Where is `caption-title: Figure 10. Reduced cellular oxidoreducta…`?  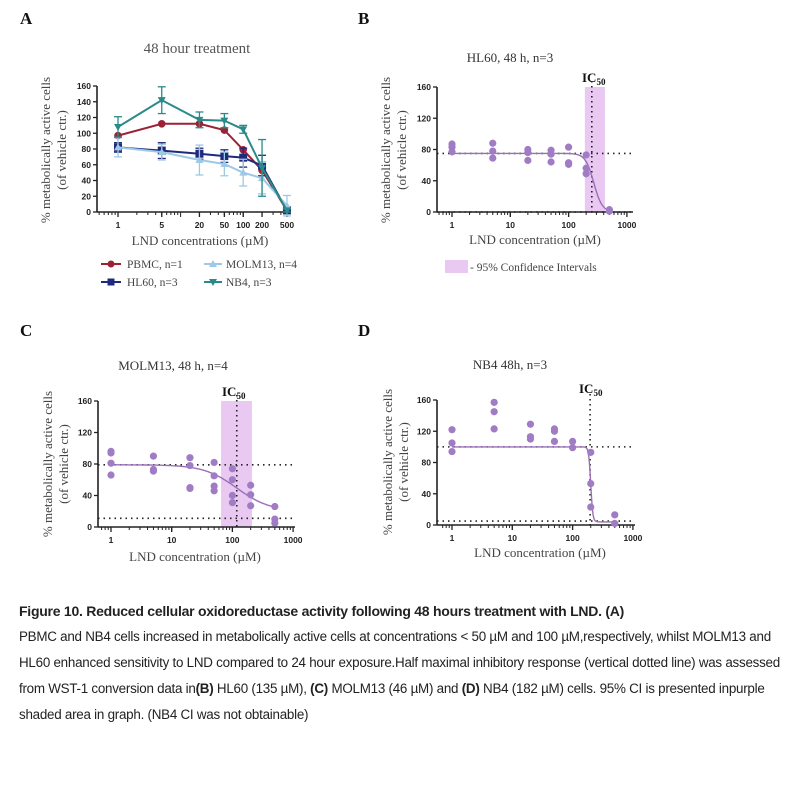
caption-title: Figure 10. Reduced cellular oxidoreducta… is located at coordinates (322, 611).